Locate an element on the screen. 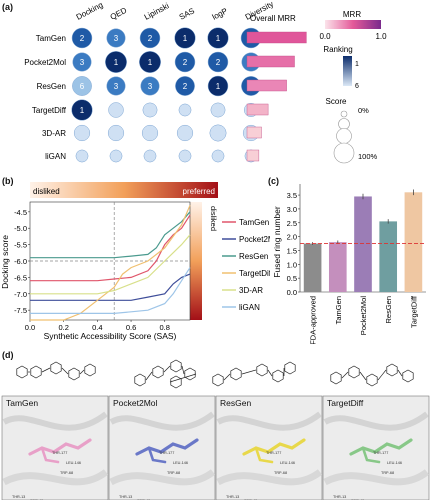 The height and width of the screenshot is (500, 432). bar-chart-ylabel: Fused ring number is located at coordinates (277, 242).